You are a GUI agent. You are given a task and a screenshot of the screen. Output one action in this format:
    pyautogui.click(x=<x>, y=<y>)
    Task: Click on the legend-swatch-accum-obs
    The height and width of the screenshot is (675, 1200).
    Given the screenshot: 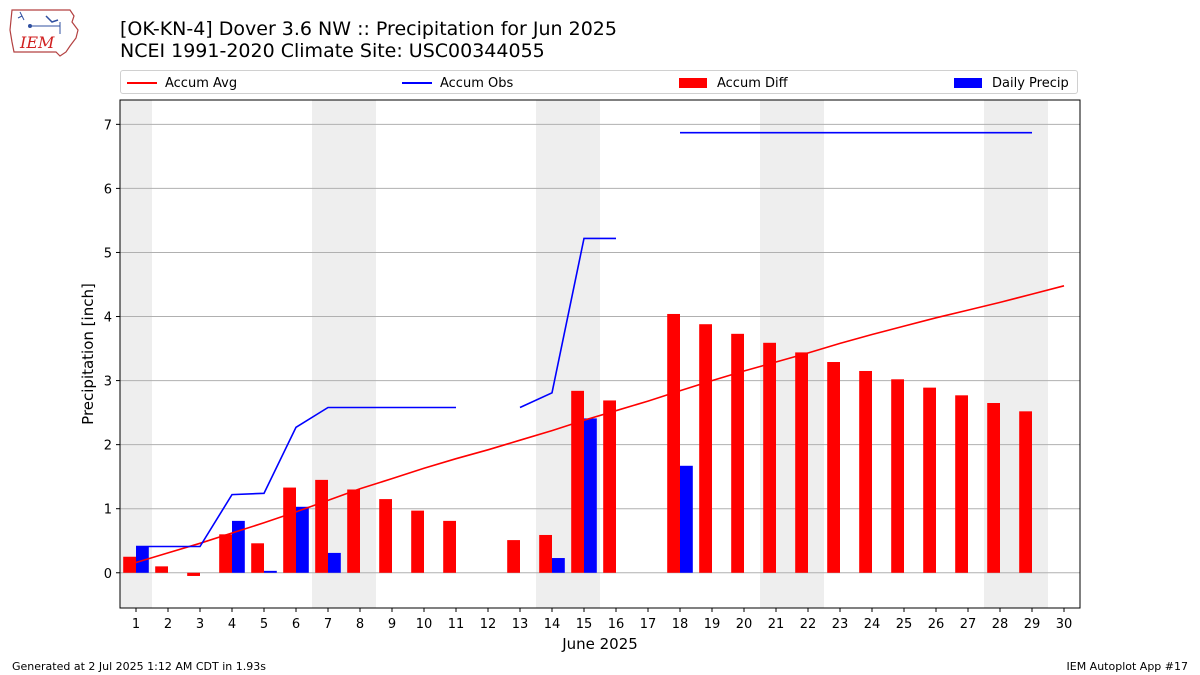 What is the action you would take?
    pyautogui.click(x=417, y=83)
    